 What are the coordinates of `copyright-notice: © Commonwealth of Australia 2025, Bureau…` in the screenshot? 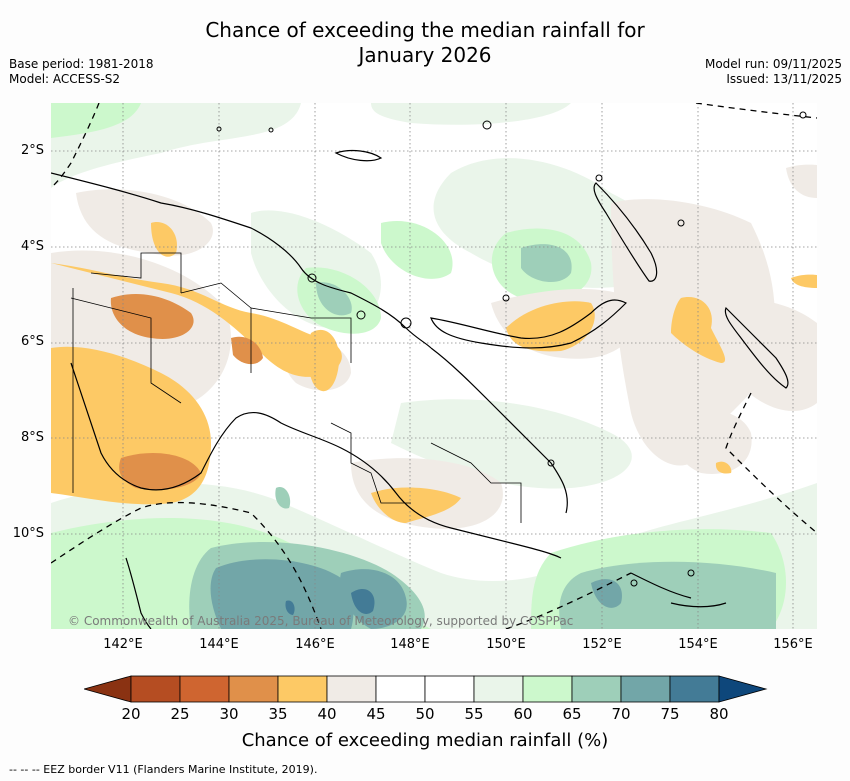 It's located at (321, 621).